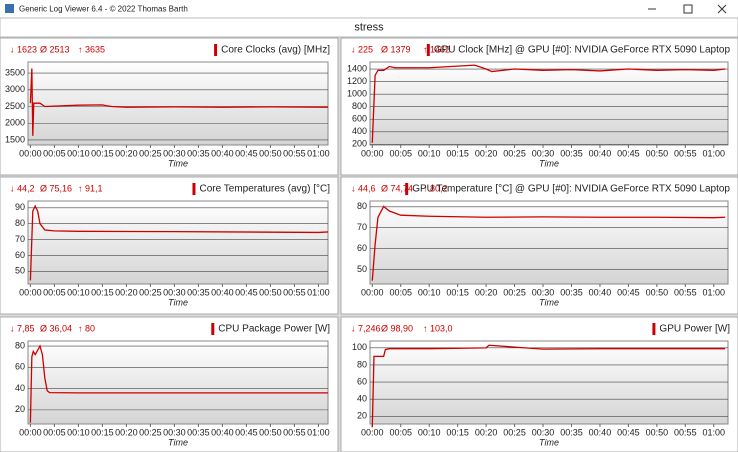  I want to click on stat-label: ↑ 80, so click(86, 328).